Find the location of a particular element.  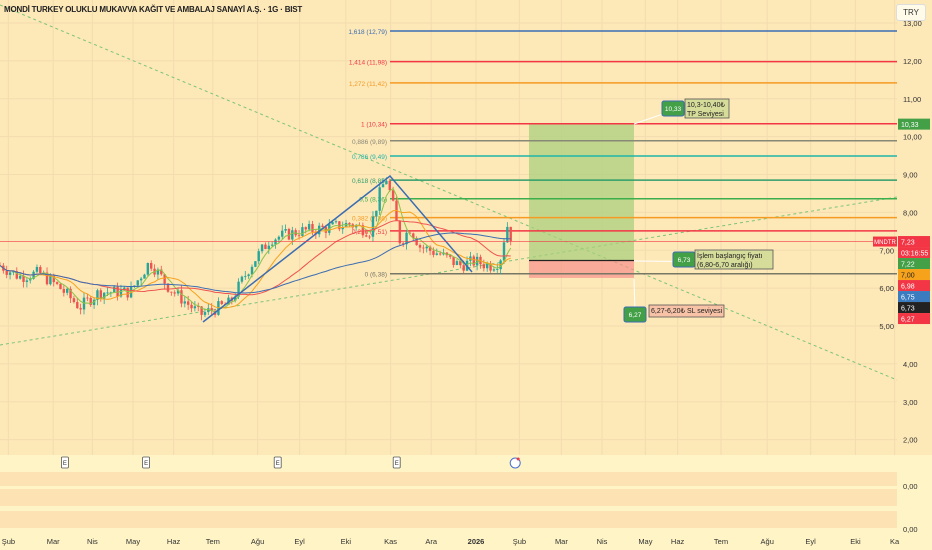

fib-level-label: 0,5 (8,36) is located at coordinates (373, 200).